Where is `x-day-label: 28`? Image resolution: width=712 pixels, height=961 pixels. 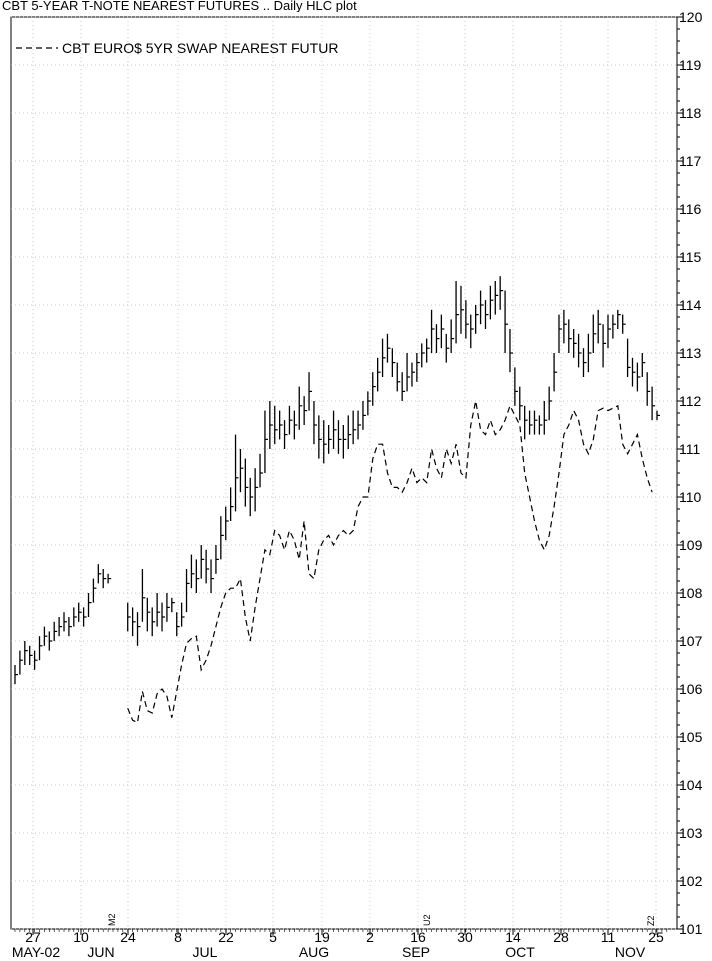
x-day-label: 28 is located at coordinates (561, 937).